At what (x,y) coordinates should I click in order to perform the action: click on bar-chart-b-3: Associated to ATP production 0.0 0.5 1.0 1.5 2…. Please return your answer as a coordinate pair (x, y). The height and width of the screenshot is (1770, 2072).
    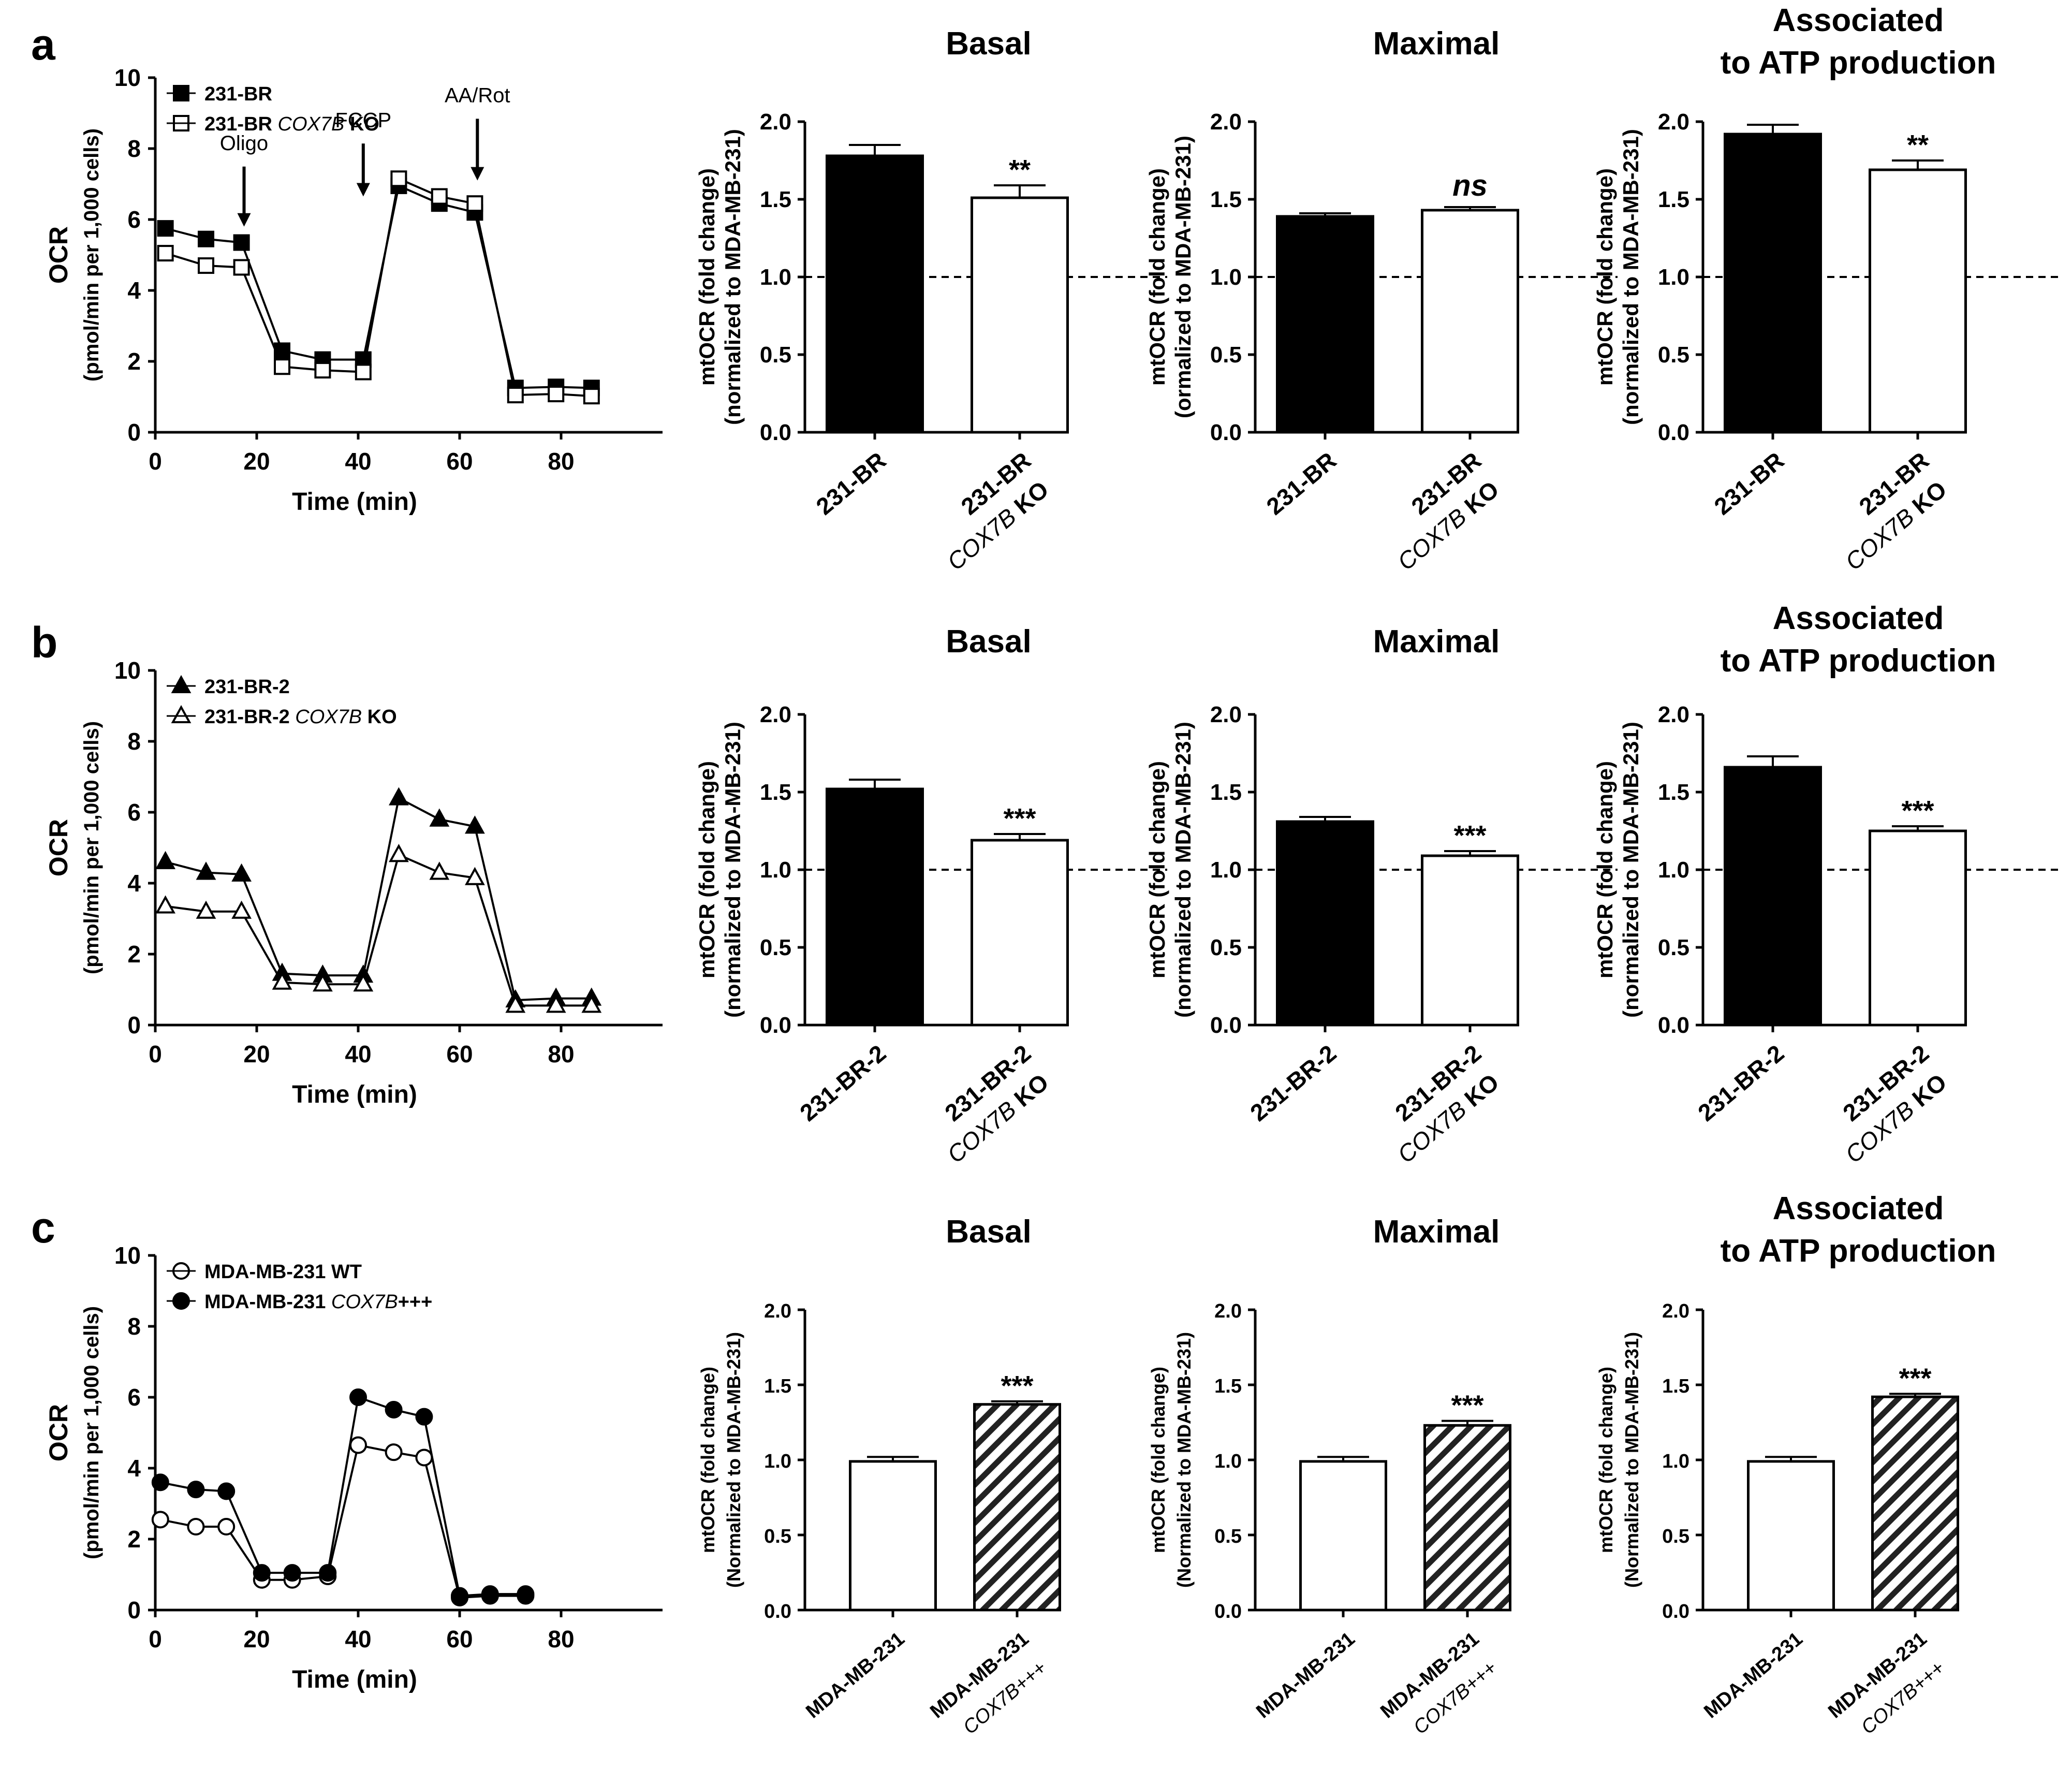
    Looking at the image, I should click on (1828, 884).